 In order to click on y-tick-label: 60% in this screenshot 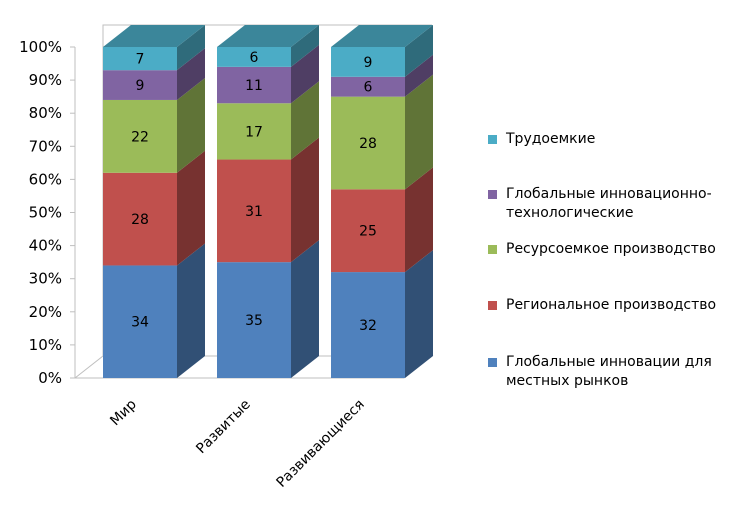, I will do `click(45, 179)`.